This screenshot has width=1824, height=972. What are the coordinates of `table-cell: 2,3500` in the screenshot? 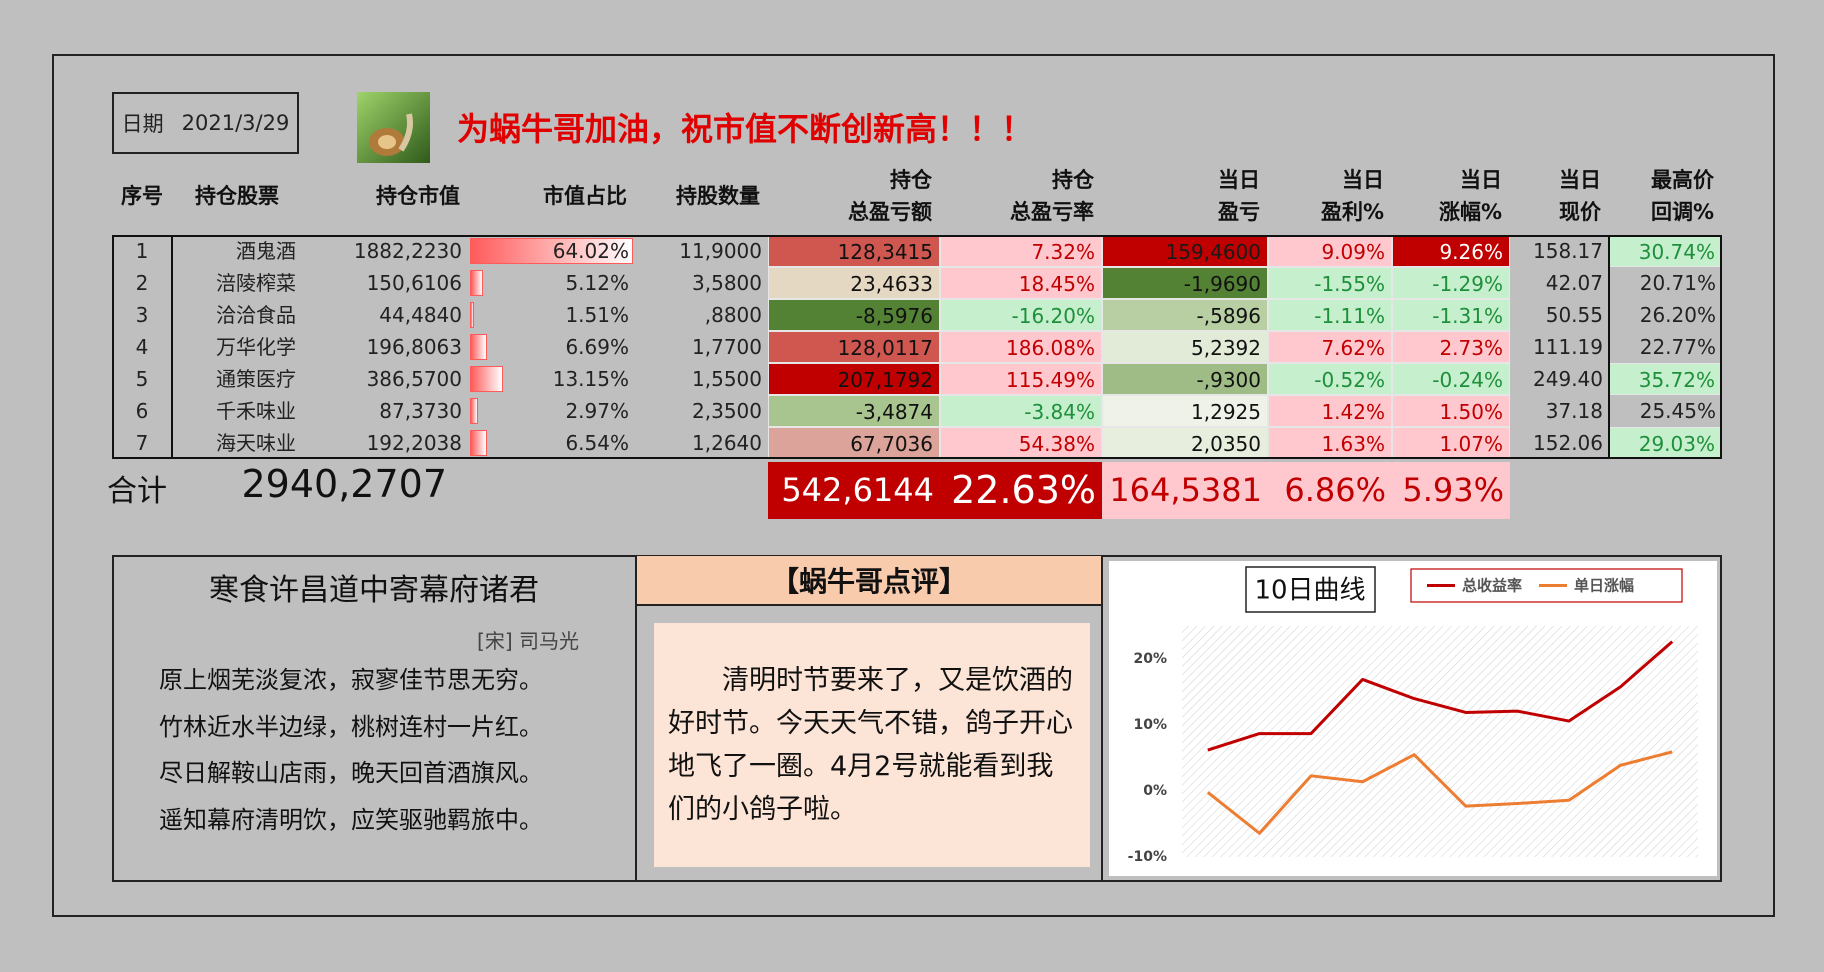 It's located at (727, 411).